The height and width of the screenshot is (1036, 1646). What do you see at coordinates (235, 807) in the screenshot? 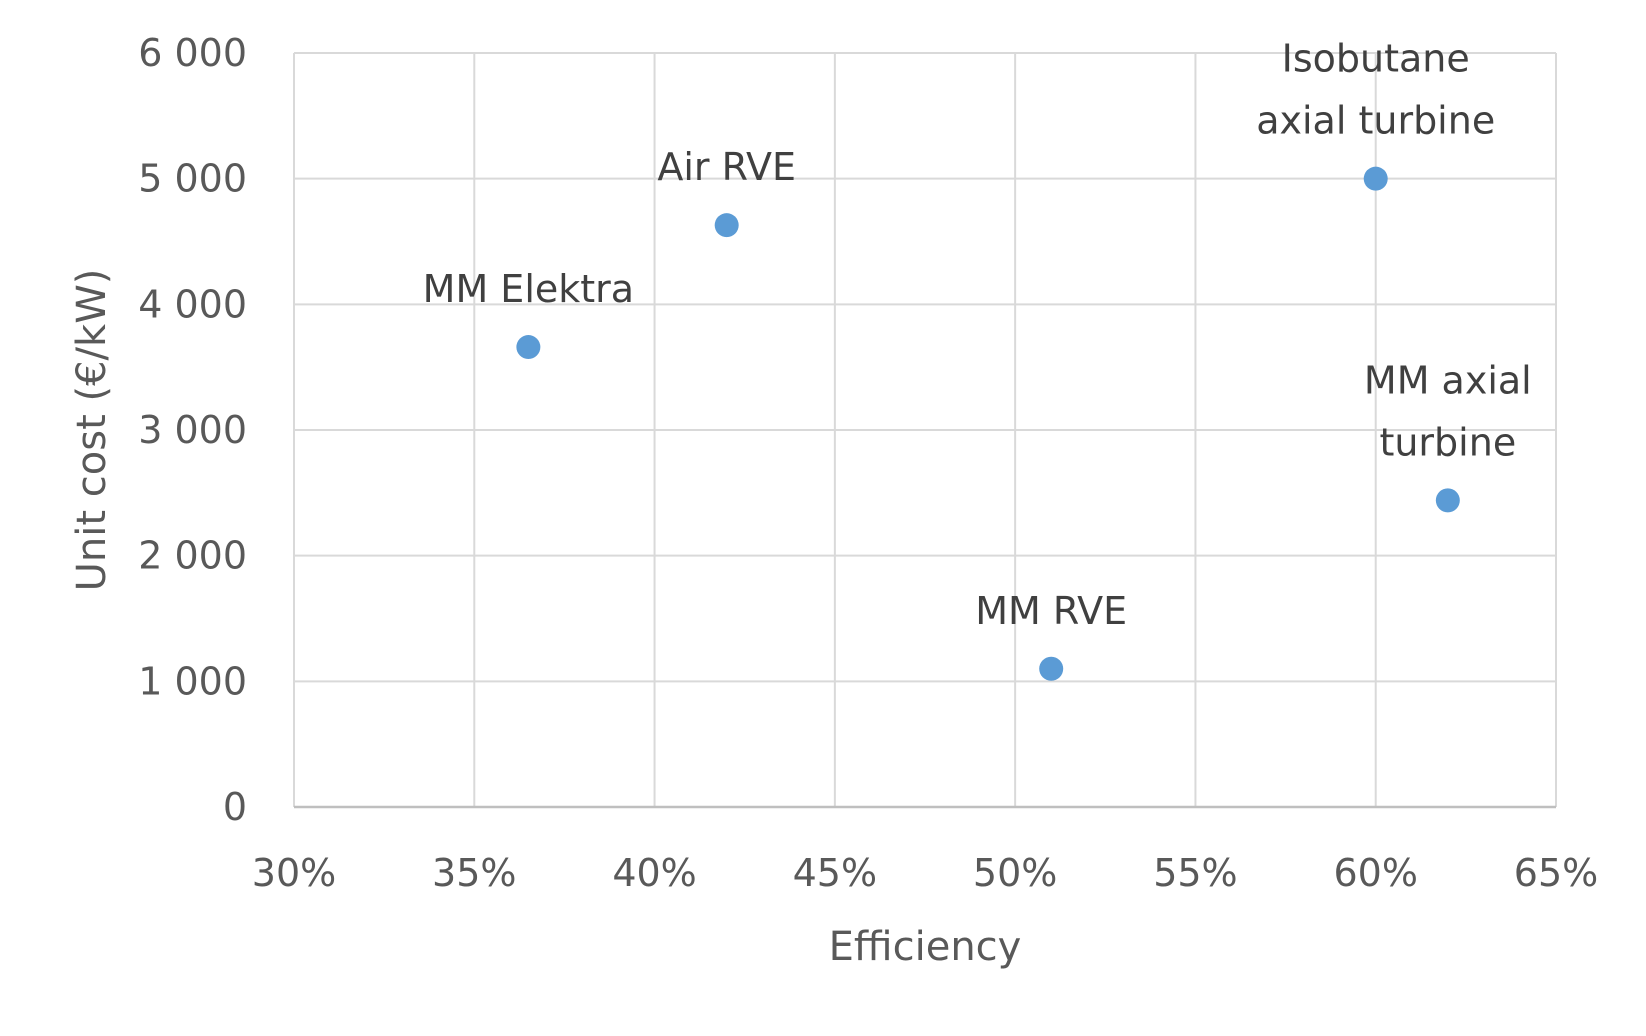
I see `y-tick-label: 0` at bounding box center [235, 807].